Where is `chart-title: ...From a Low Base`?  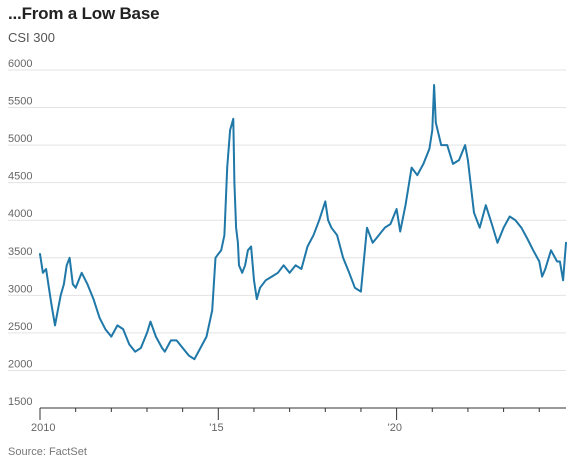
chart-title: ...From a Low Base is located at coordinates (84, 13).